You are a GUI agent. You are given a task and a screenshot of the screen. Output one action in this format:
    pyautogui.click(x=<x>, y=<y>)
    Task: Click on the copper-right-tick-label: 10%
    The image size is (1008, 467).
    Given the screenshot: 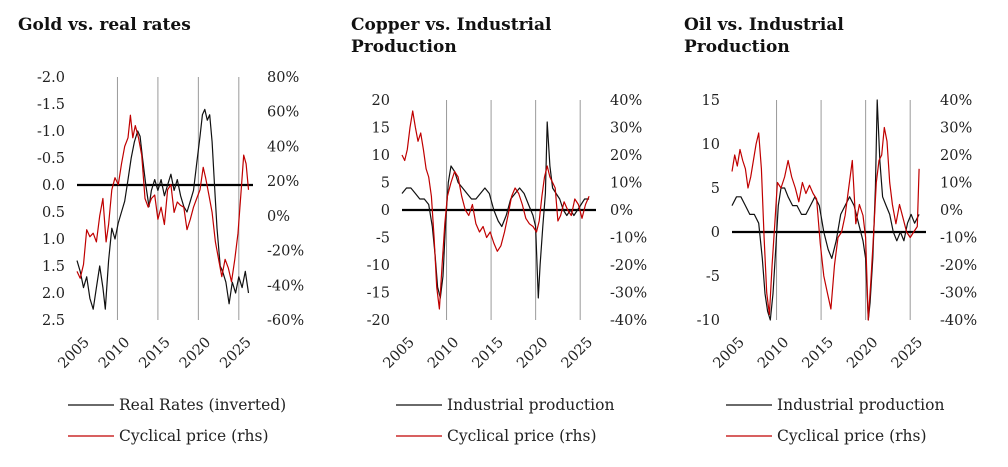 What is the action you would take?
    pyautogui.click(x=626, y=184)
    